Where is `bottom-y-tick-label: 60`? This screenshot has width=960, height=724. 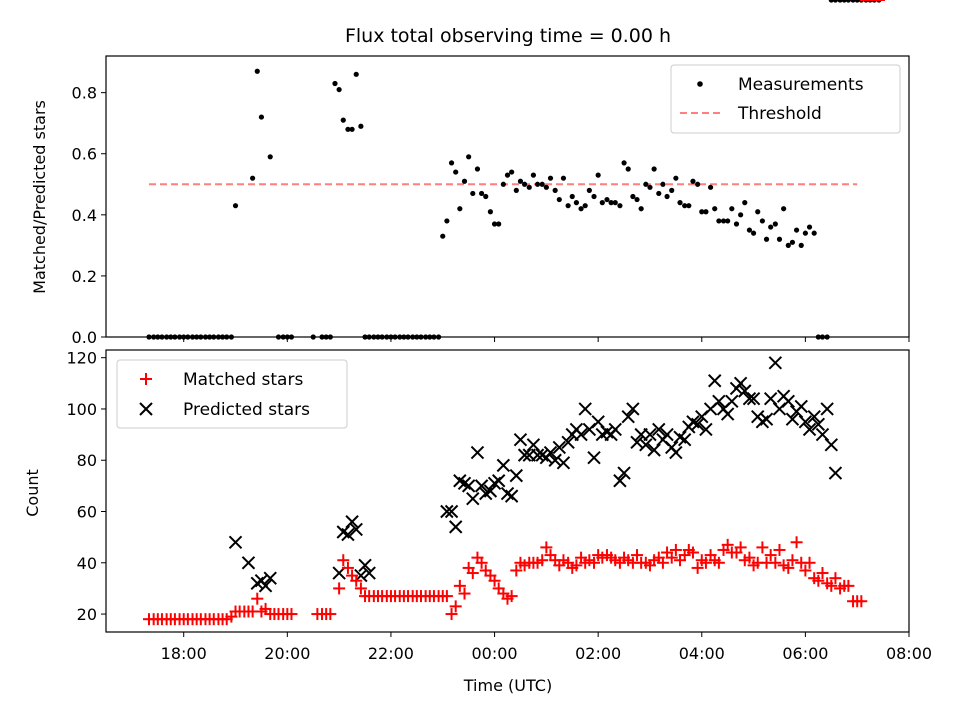
bottom-y-tick-label: 60 is located at coordinates (87, 512).